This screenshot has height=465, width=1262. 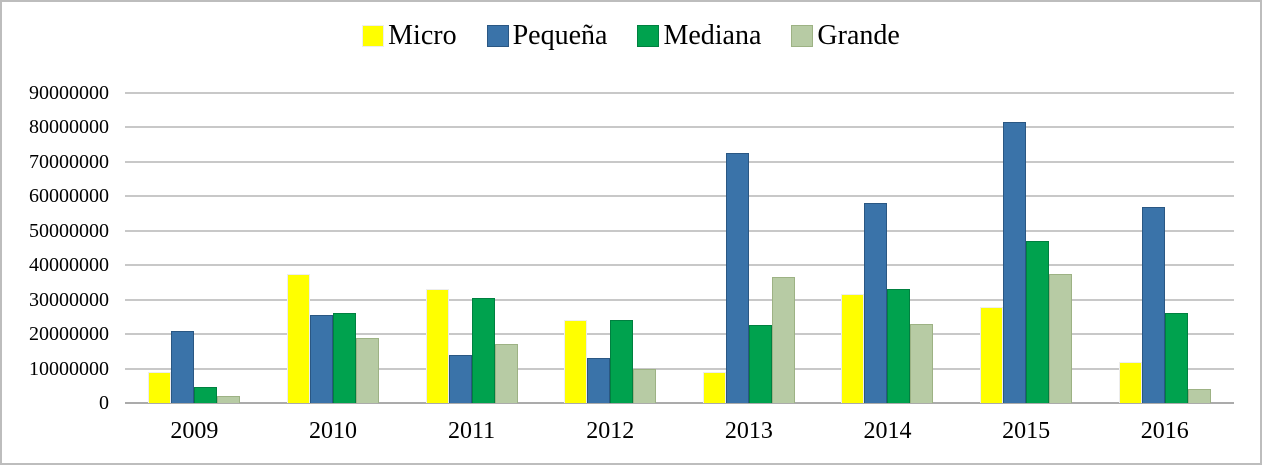 I want to click on bar-pequena-2010, so click(x=321, y=359).